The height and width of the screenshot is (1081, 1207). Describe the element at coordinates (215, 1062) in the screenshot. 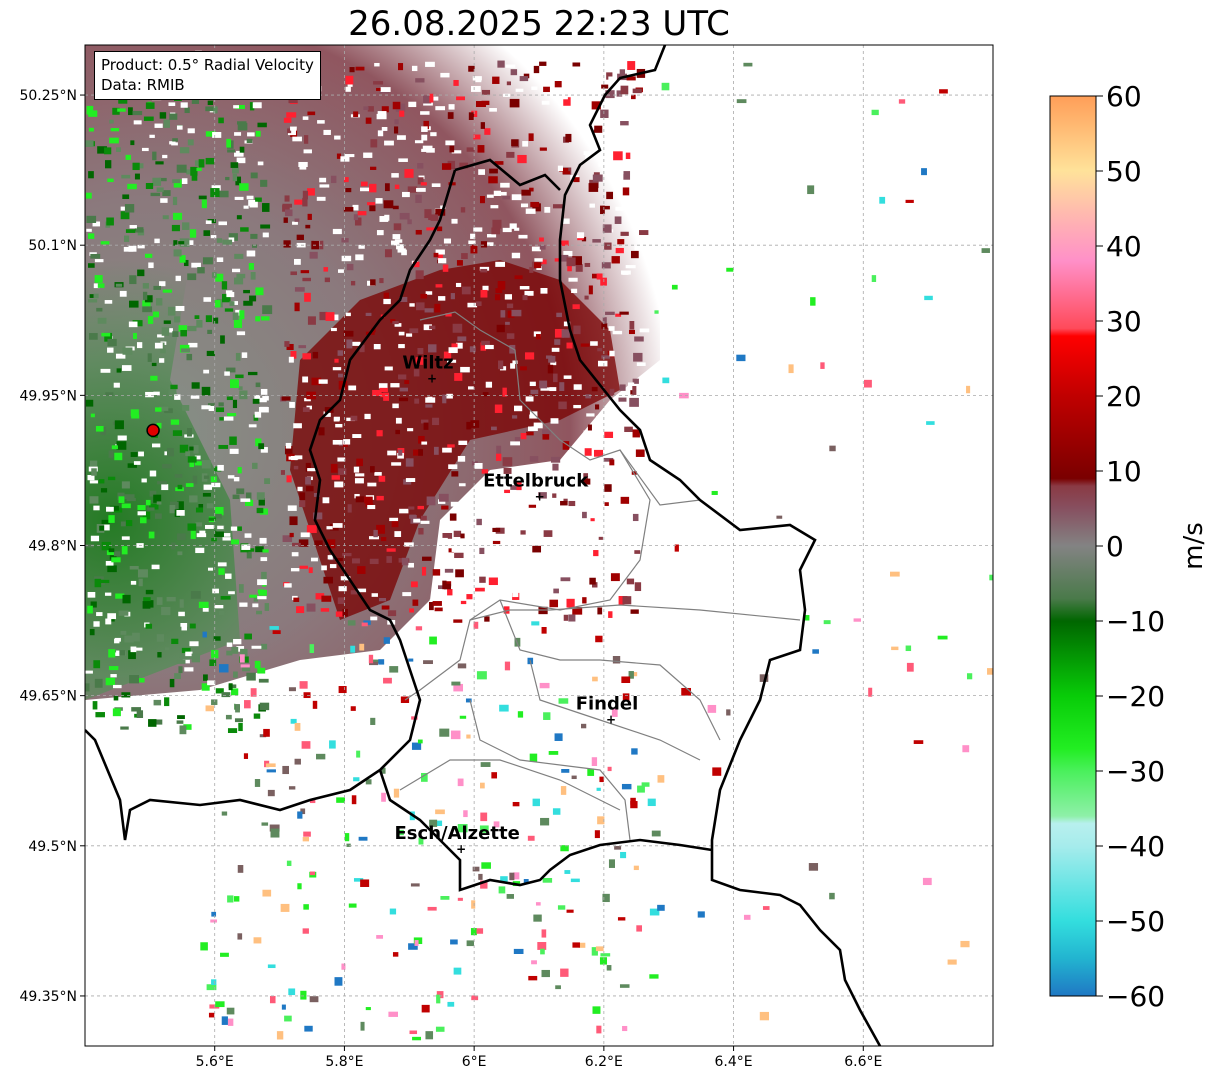

I see `x-tick-label: 5.6°E` at that location.